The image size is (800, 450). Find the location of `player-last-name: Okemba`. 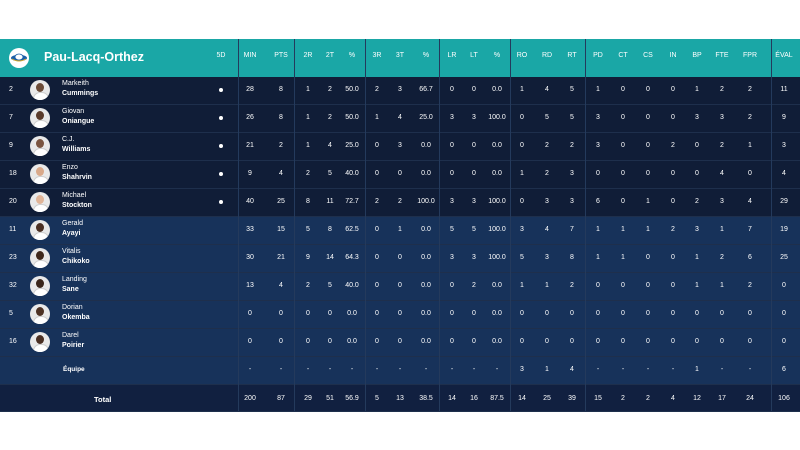

player-last-name: Okemba is located at coordinates (76, 317).